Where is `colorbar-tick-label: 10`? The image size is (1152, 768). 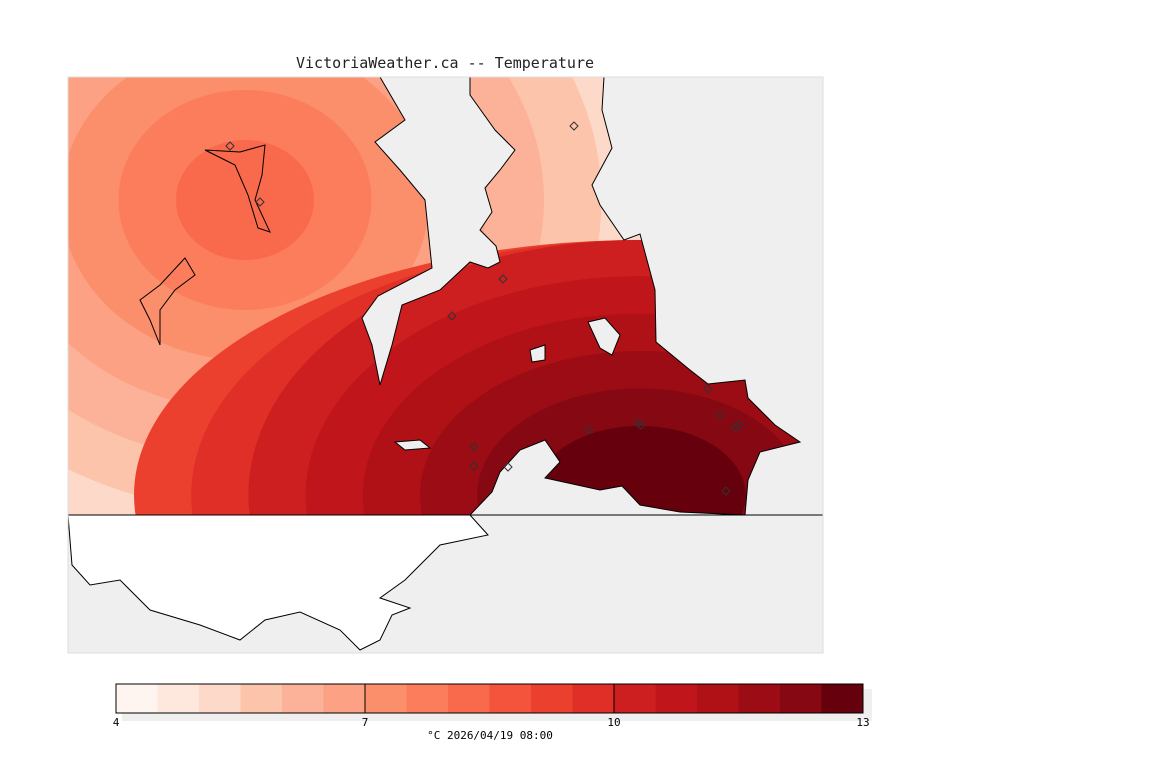
colorbar-tick-label: 10 is located at coordinates (614, 722).